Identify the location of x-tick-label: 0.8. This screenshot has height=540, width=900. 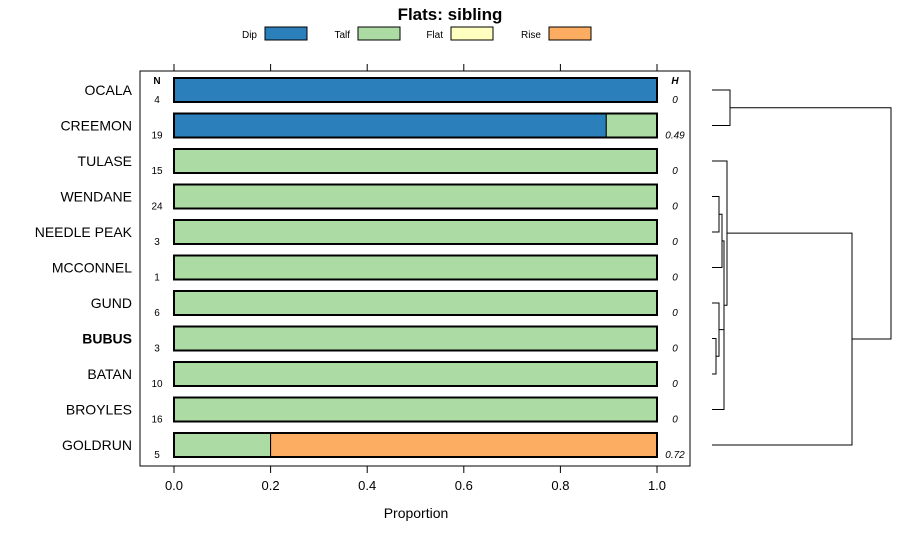
(560, 485).